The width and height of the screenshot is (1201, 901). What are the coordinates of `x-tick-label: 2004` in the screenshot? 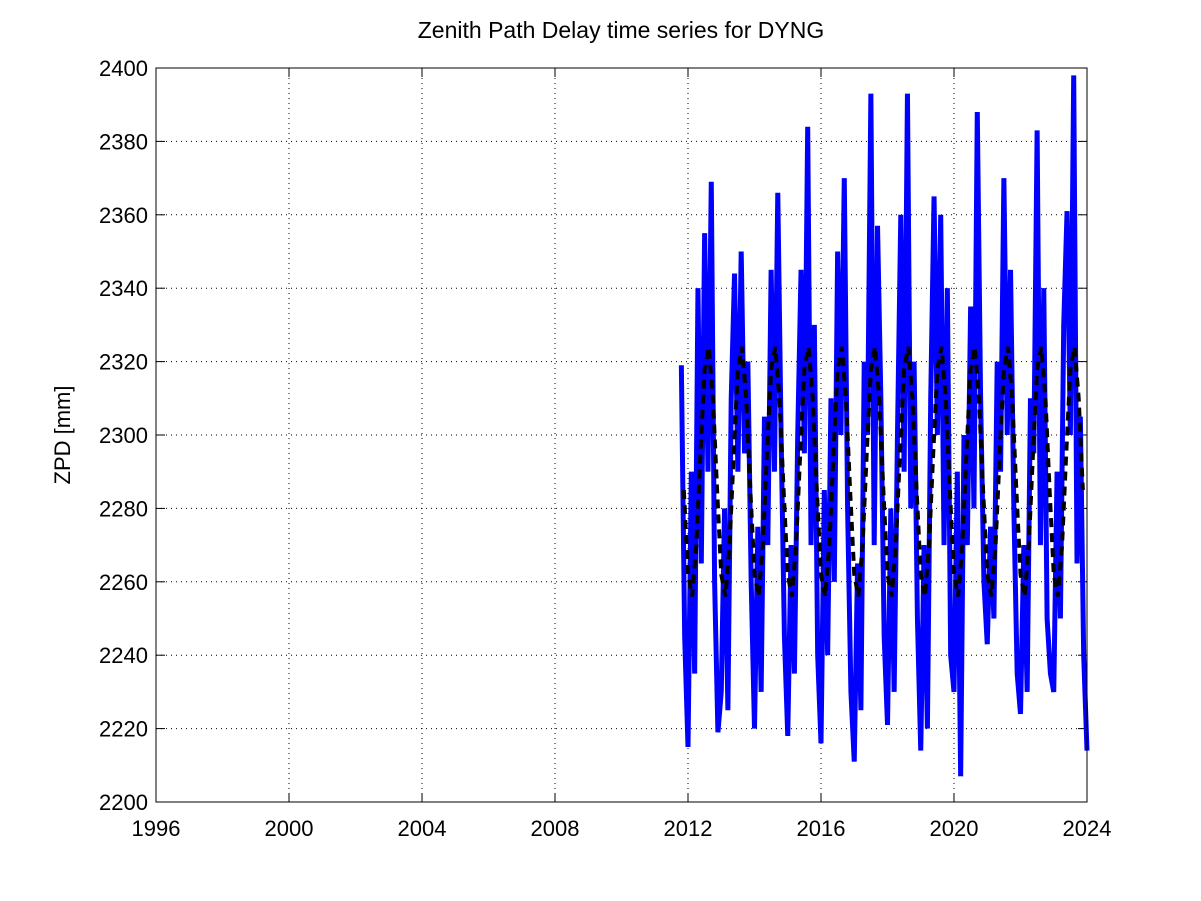 It's located at (422, 828).